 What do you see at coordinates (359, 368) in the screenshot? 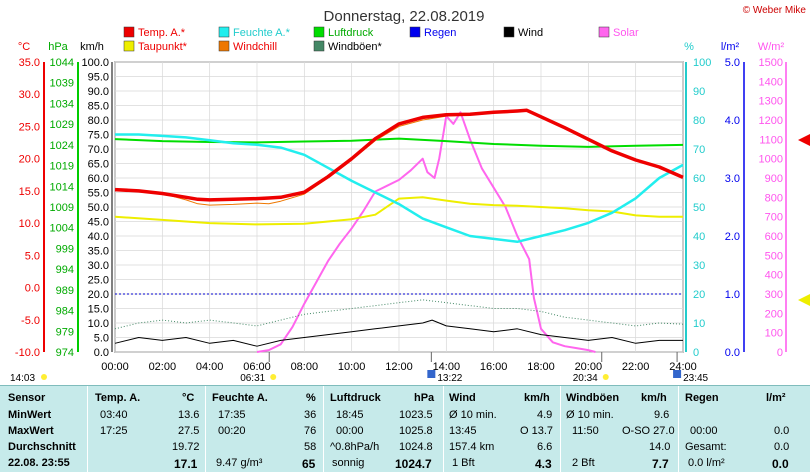
I see `sun-events: 14:03 06:31 13:22 20:34 23:45` at bounding box center [359, 368].